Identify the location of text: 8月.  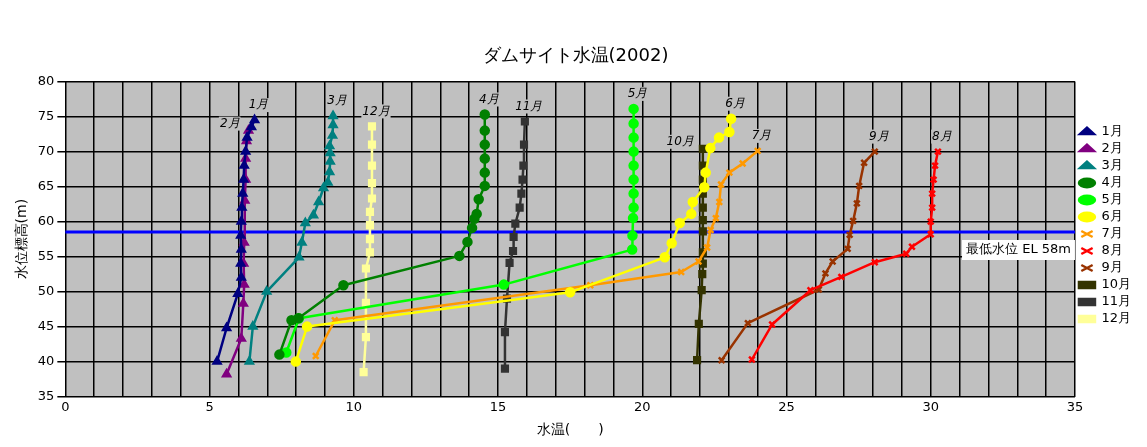
(942, 135).